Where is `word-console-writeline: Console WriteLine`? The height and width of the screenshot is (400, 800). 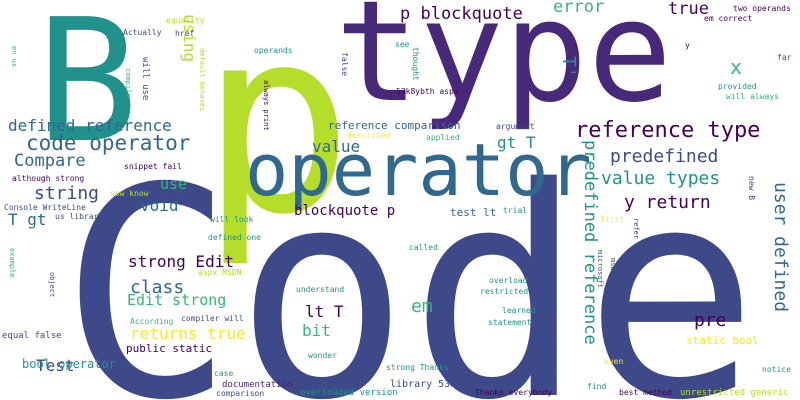 word-console-writeline: Console WriteLine is located at coordinates (45, 207).